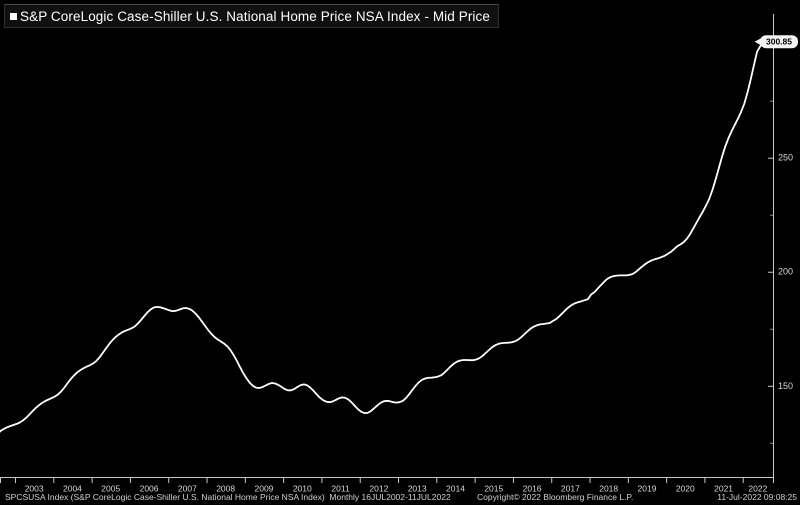  I want to click on x-axis-year-label: 2014, so click(455, 489).